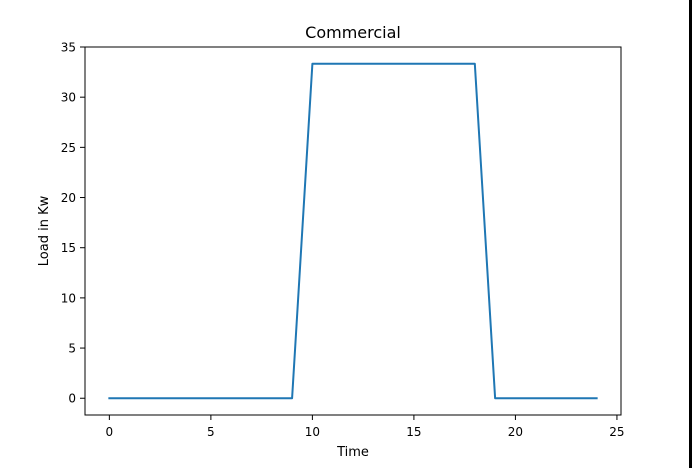  Describe the element at coordinates (616, 432) in the screenshot. I see `x-tick-label: 25` at that location.